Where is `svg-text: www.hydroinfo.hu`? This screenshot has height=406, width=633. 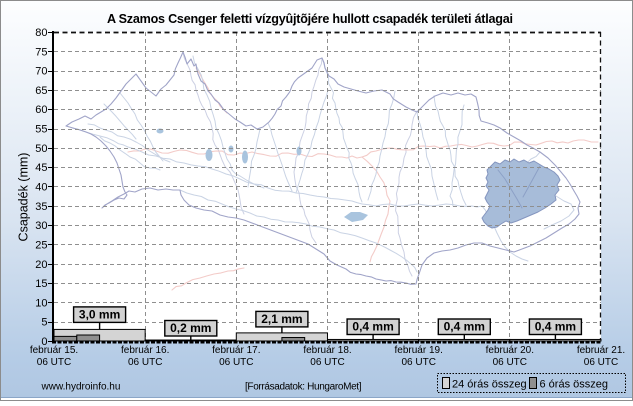 svg-text: www.hydroinfo.hu is located at coordinates (81, 387).